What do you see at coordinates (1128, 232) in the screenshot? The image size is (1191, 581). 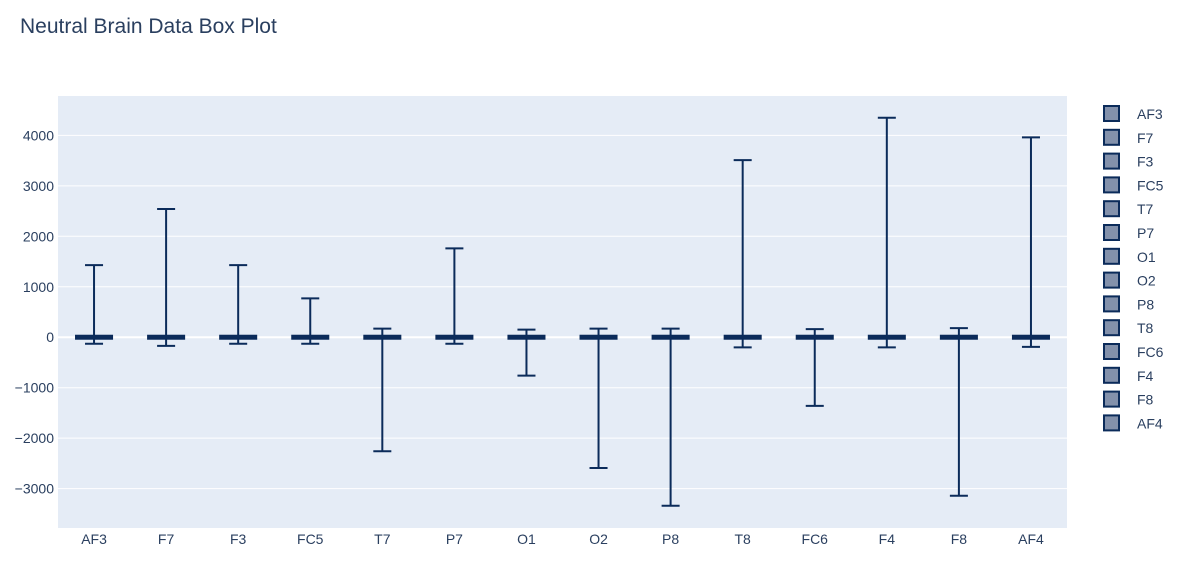 I see `legend-item: P7` at bounding box center [1128, 232].